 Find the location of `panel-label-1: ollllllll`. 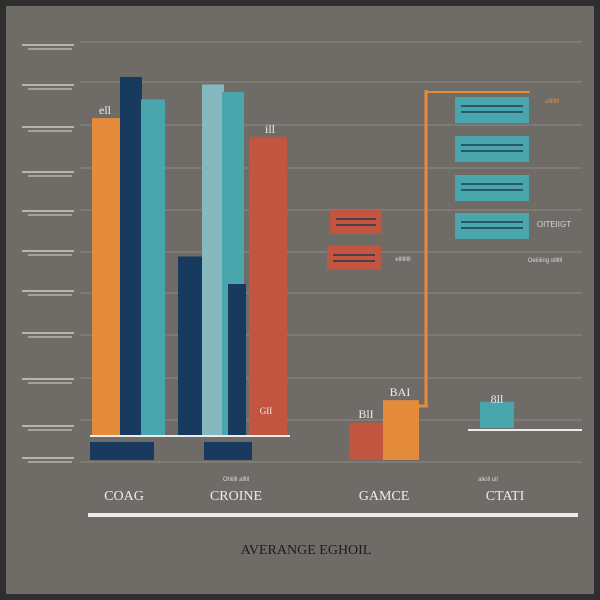

panel-label-1: ollllllll is located at coordinates (552, 102).